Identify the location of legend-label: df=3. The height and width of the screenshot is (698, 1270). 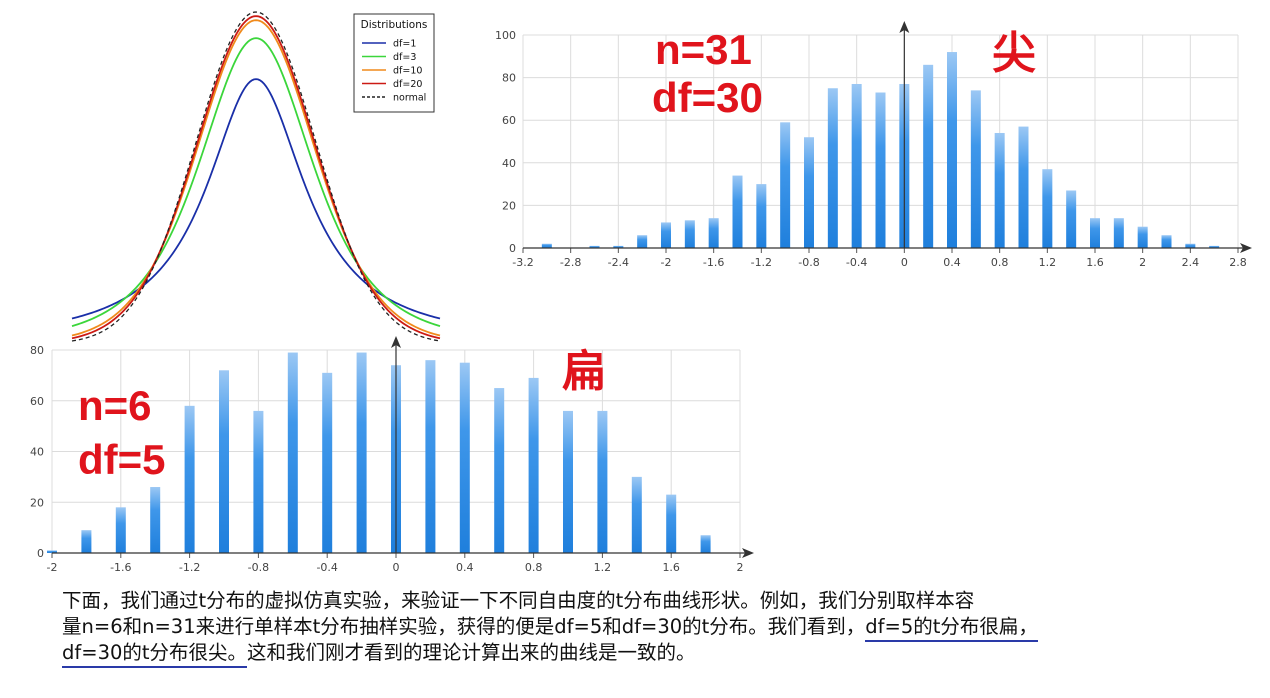
(404, 57).